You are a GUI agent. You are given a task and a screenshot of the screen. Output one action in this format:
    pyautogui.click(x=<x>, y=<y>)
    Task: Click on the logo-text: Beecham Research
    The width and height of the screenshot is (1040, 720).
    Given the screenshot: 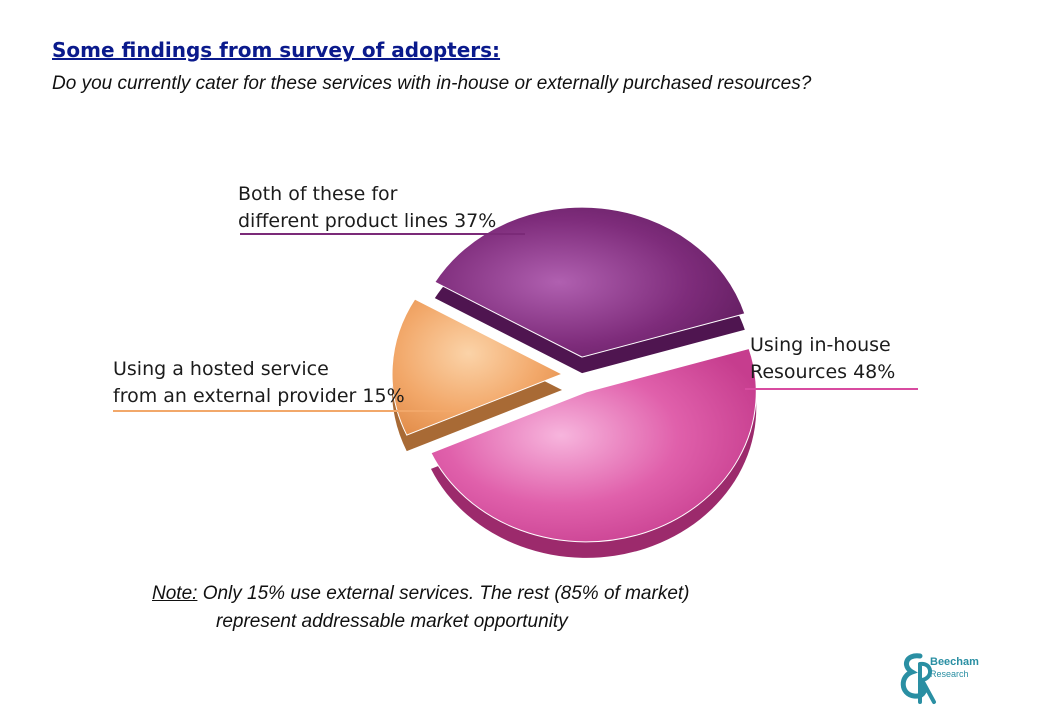 What is the action you would take?
    pyautogui.click(x=954, y=668)
    